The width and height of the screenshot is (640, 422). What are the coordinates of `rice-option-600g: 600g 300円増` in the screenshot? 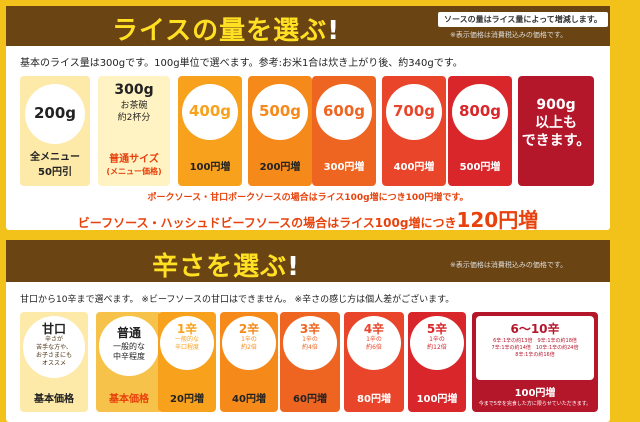 It's located at (344, 131).